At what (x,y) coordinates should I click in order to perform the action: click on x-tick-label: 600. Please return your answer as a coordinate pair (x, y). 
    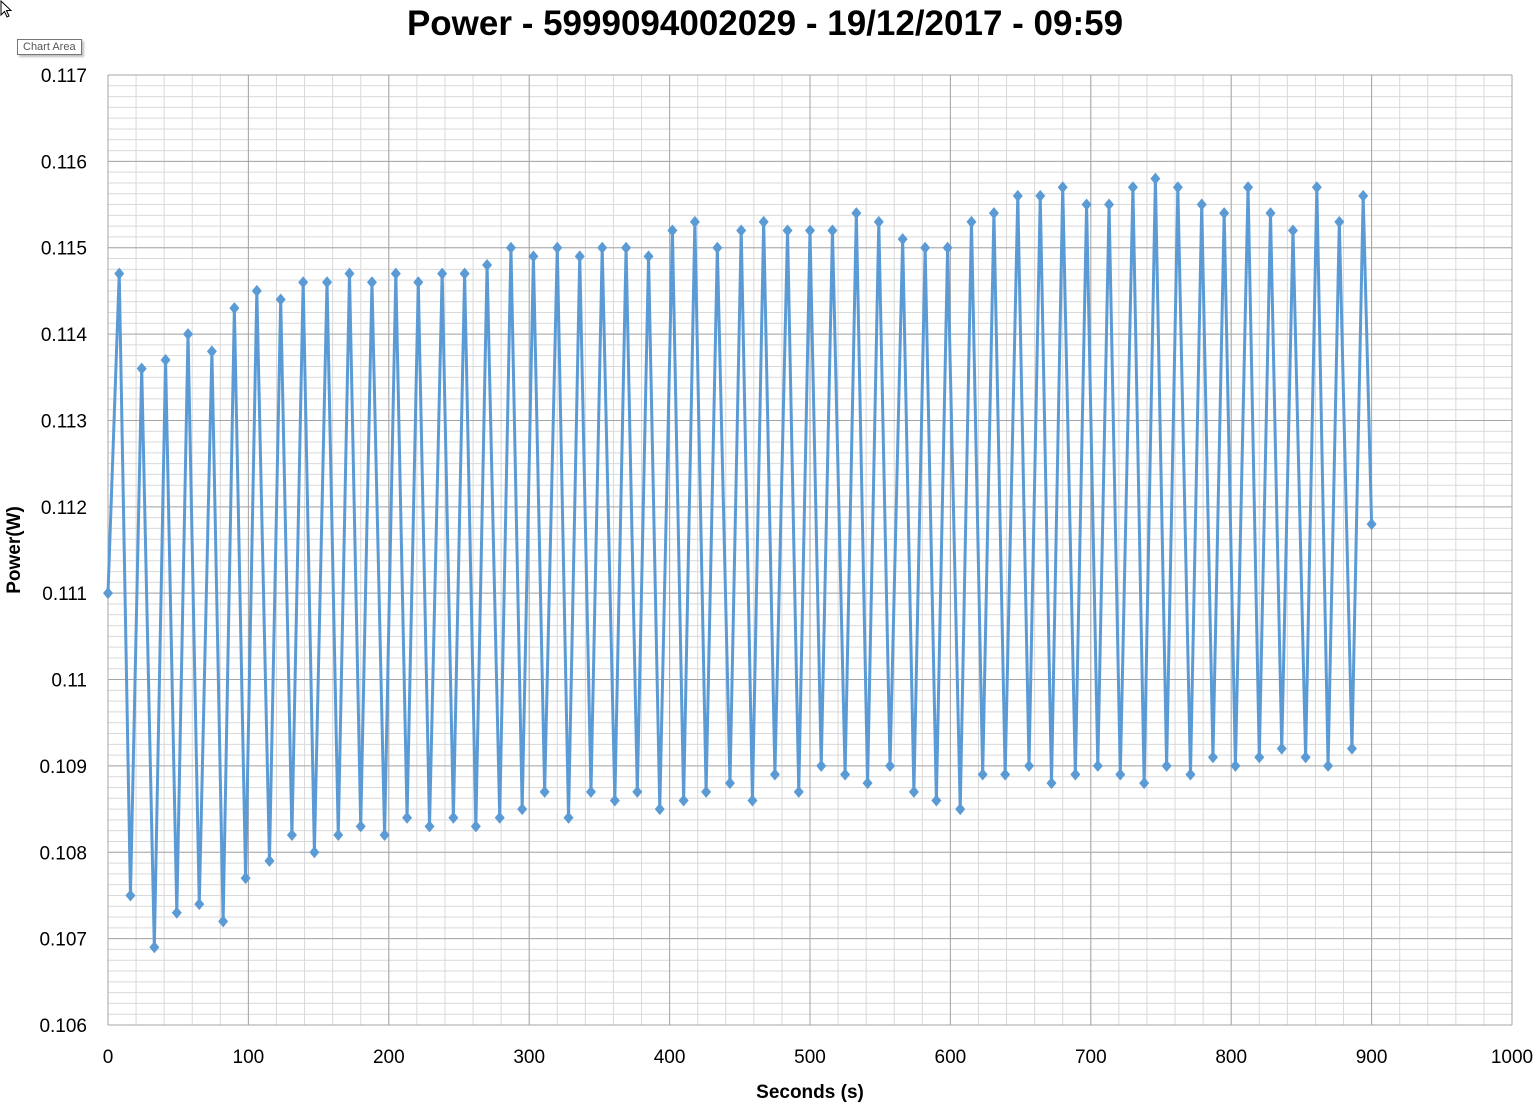
    Looking at the image, I should click on (951, 1057).